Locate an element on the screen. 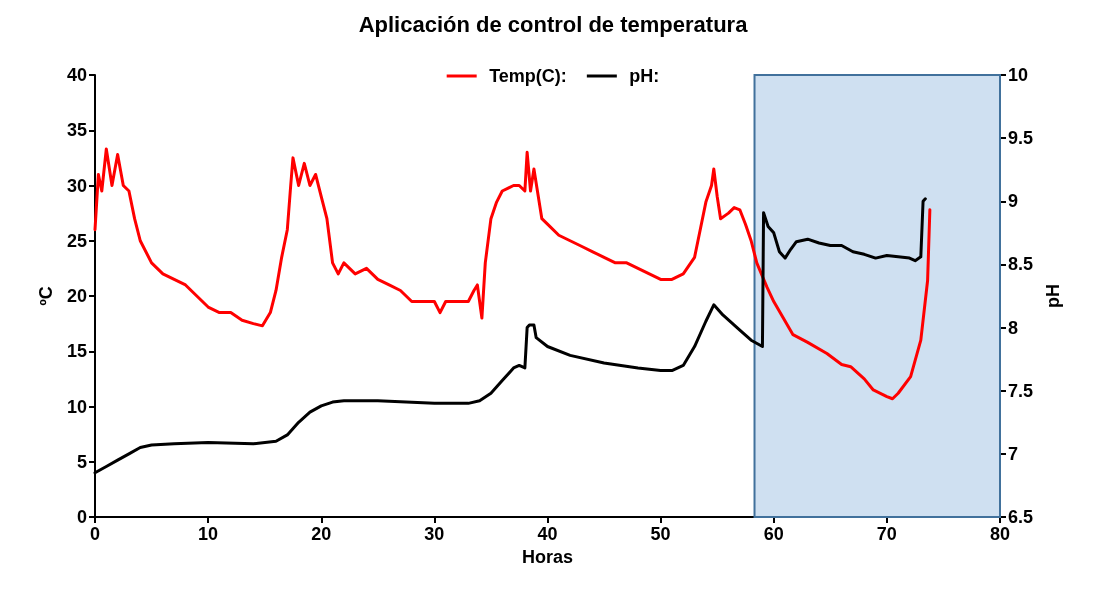 Image resolution: width=1106 pixels, height=597 pixels. y-tick-label: 35 is located at coordinates (76, 130).